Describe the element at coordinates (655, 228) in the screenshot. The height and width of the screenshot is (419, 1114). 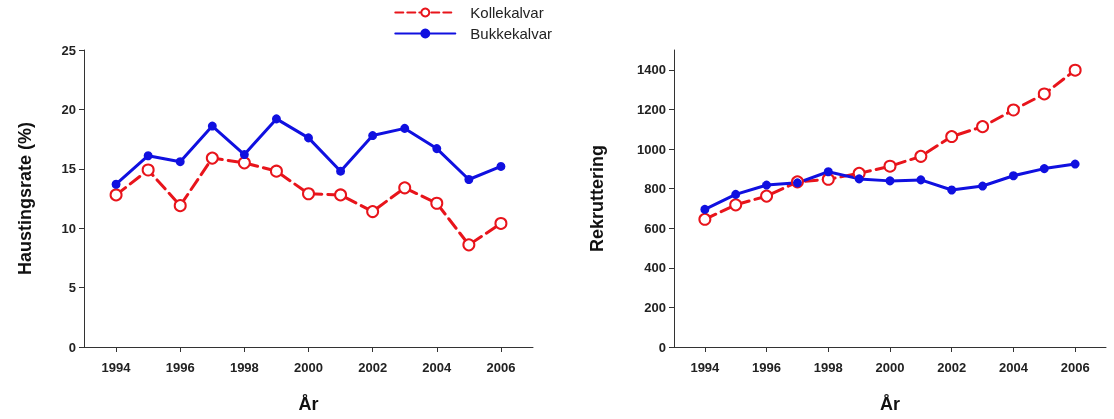
I see `y-tick-label: 600` at that location.